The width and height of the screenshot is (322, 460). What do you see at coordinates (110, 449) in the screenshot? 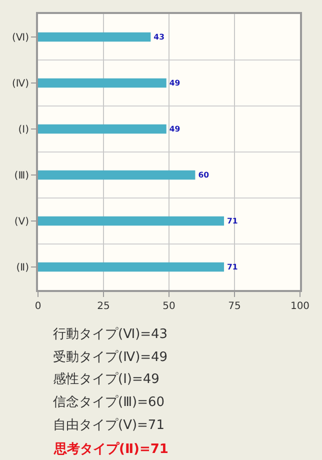
I see `text: 思考タイプ(Ⅱ)=71` at bounding box center [110, 449].